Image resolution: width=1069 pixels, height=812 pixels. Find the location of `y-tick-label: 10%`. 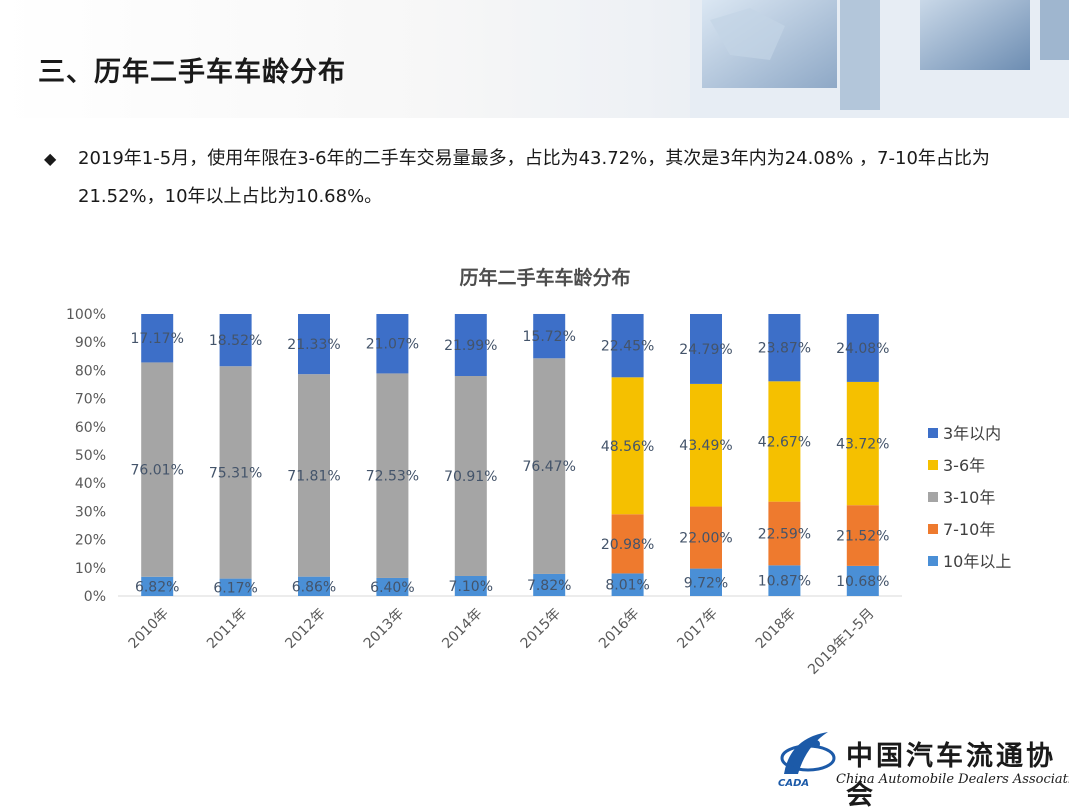

y-tick-label: 10% is located at coordinates (90, 569).